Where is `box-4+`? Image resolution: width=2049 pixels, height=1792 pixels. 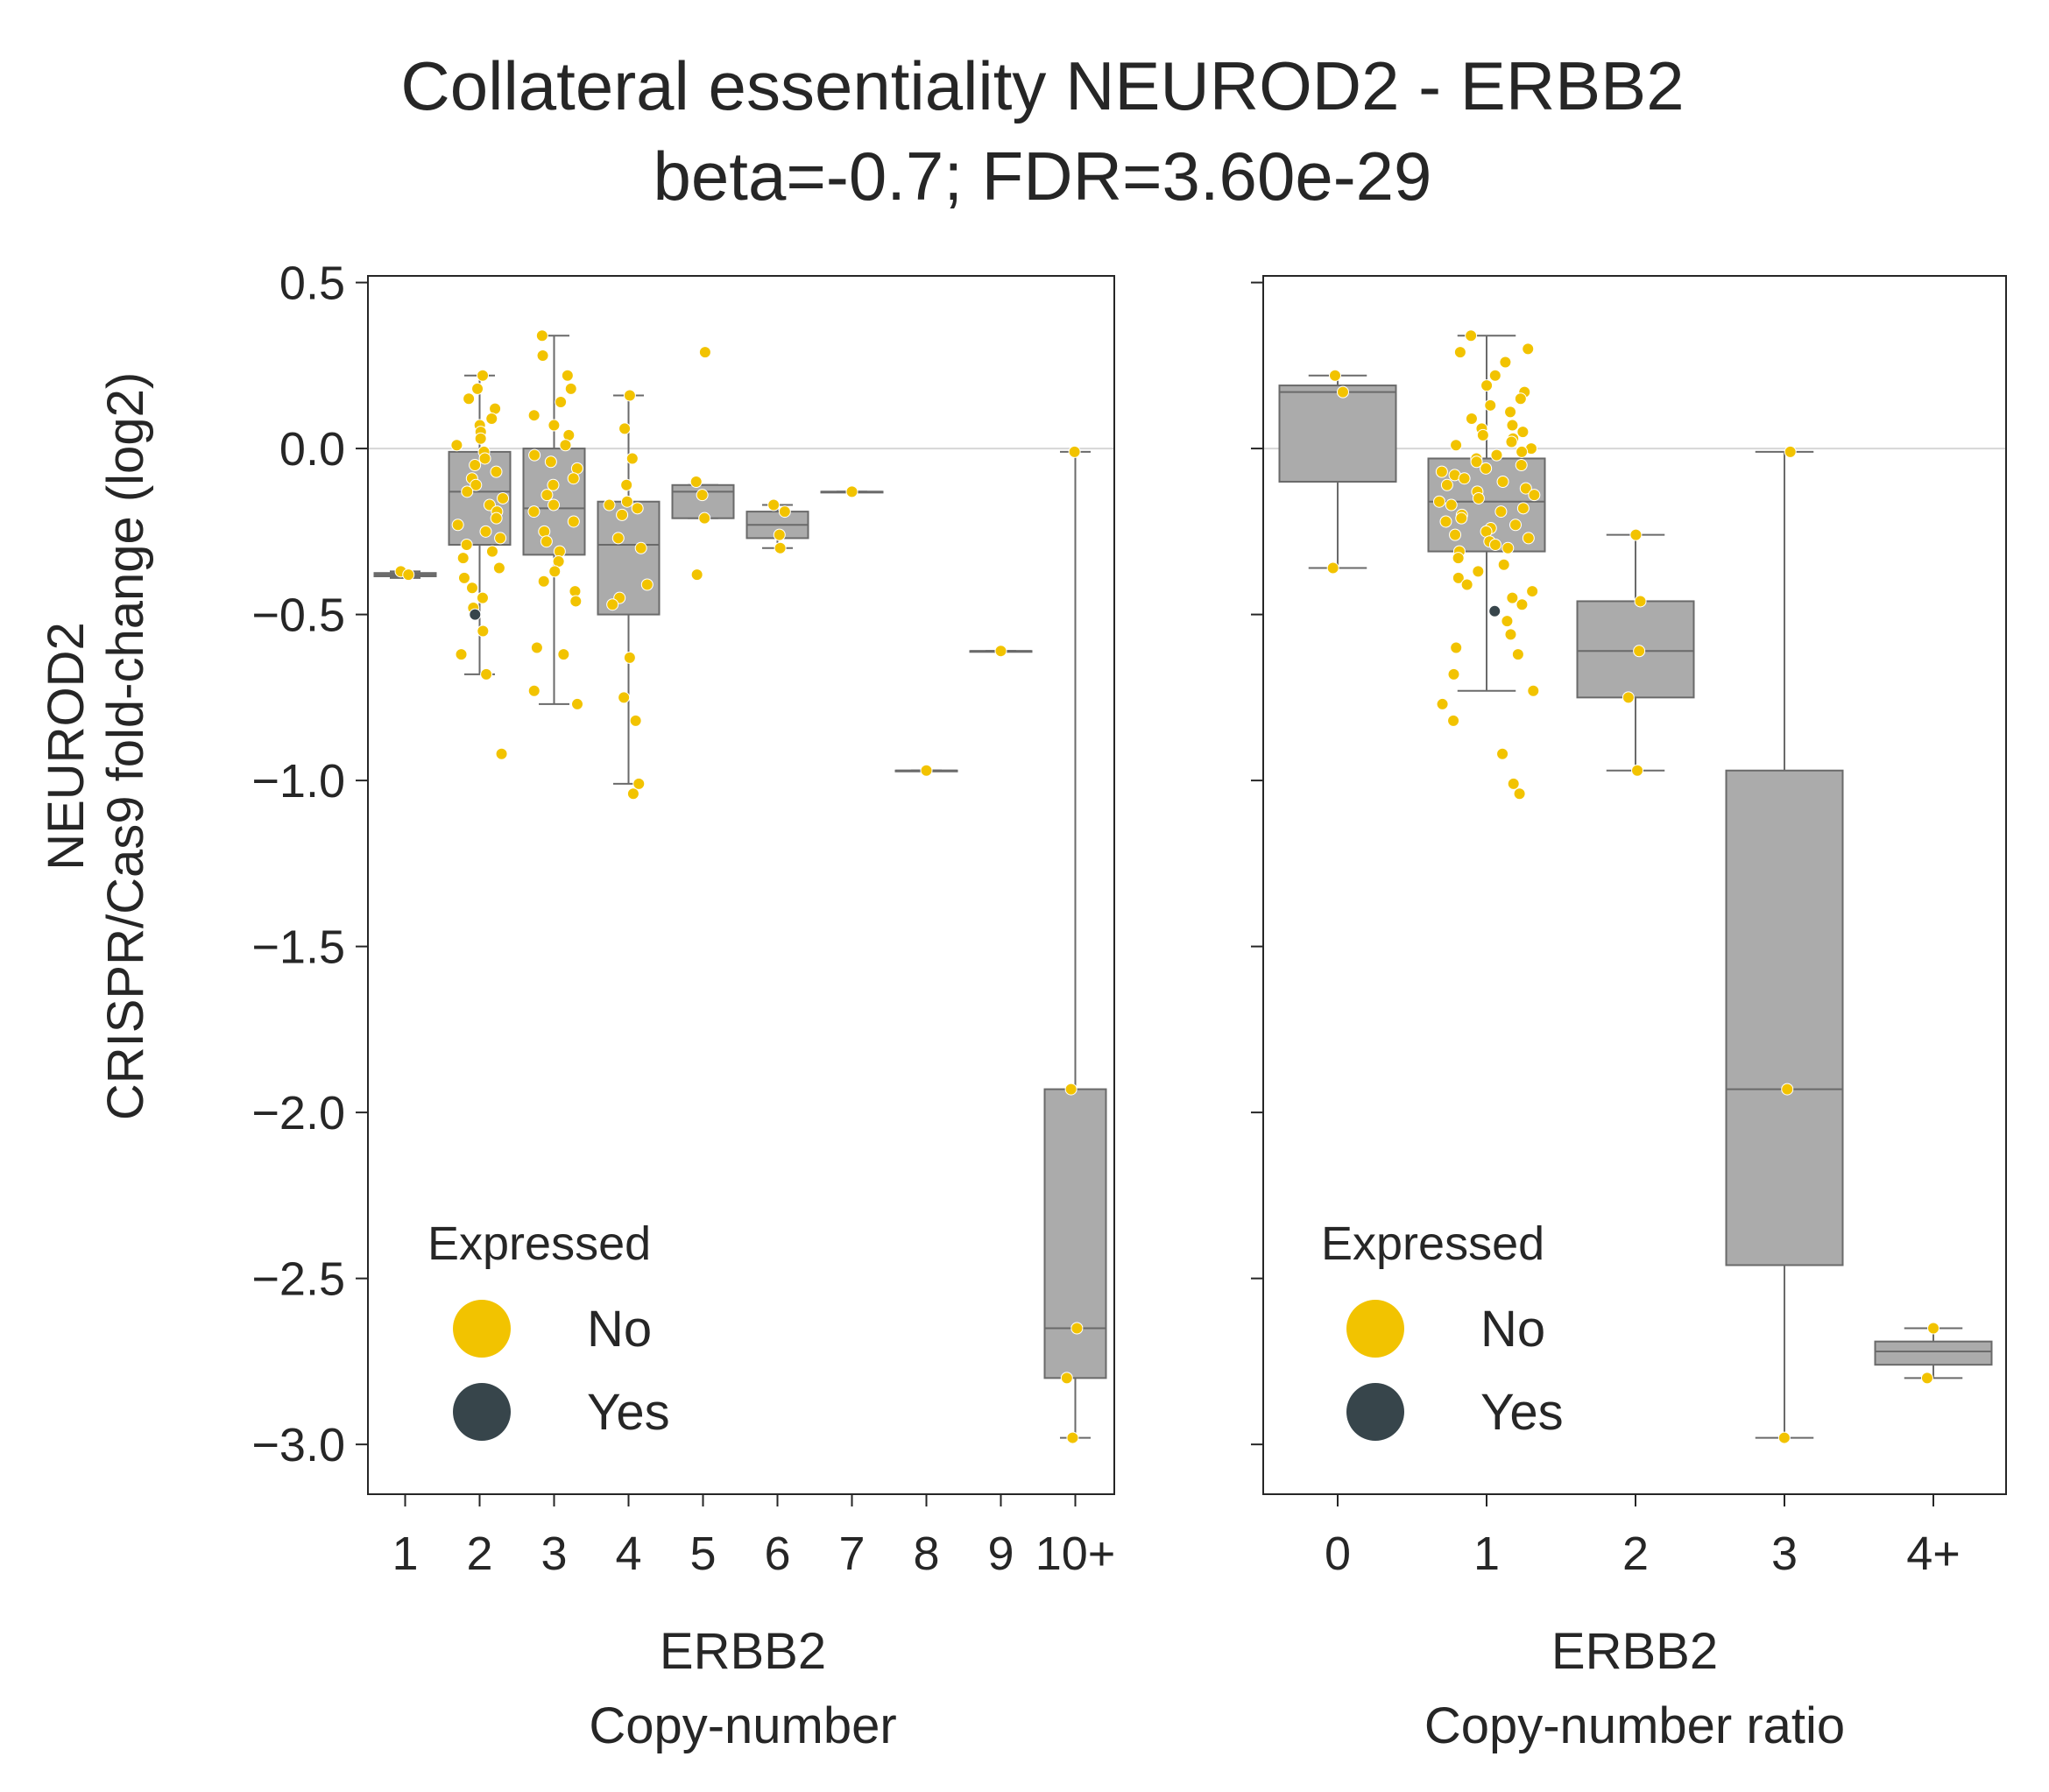 box-4+ is located at coordinates (1933, 1353).